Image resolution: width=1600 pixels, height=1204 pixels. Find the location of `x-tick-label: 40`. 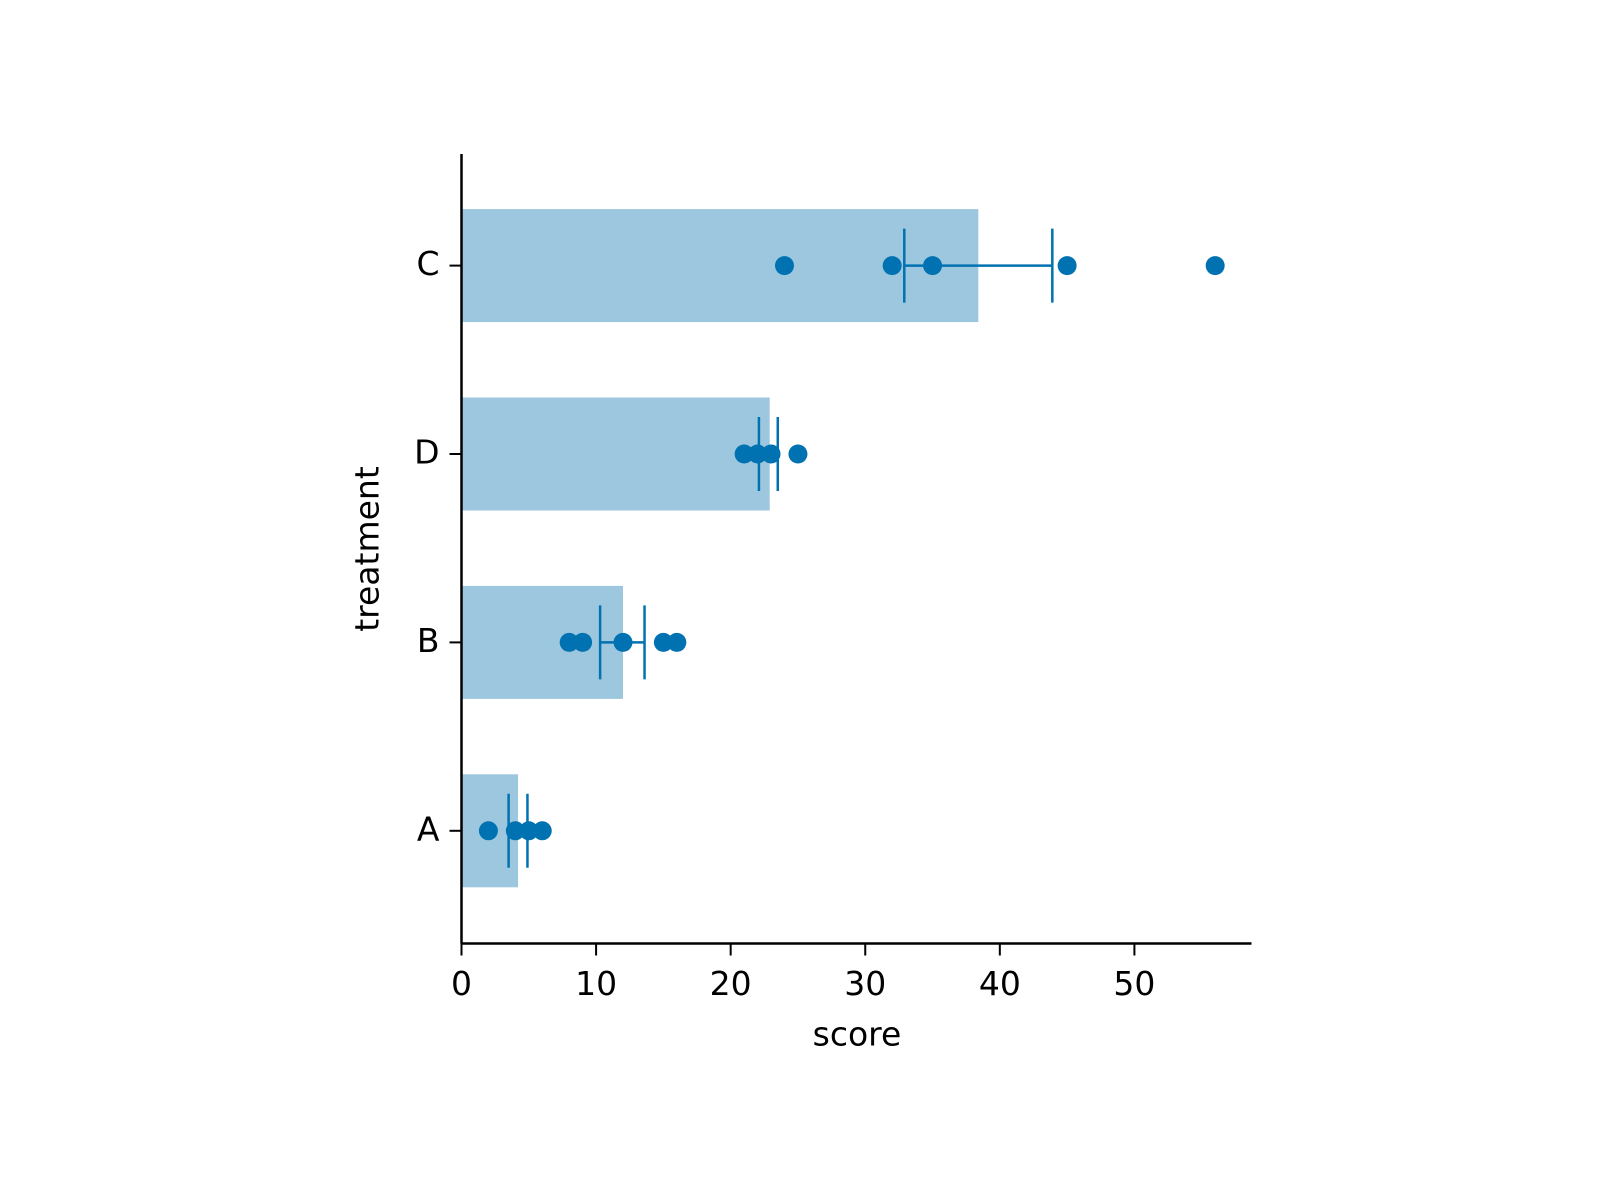

x-tick-label: 40 is located at coordinates (1000, 983).